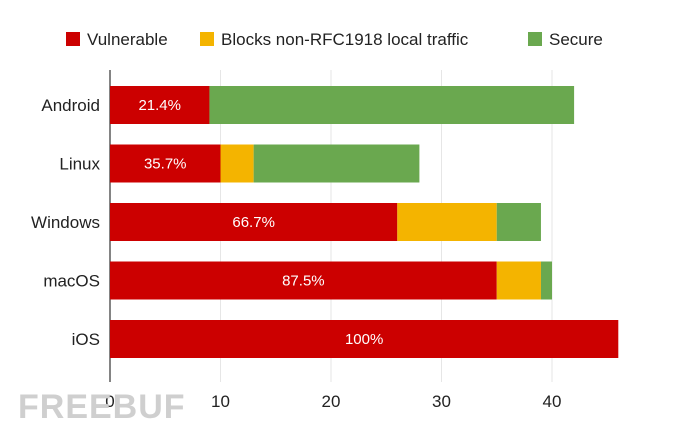  I want to click on bar-android-vulnerable, so click(160, 105).